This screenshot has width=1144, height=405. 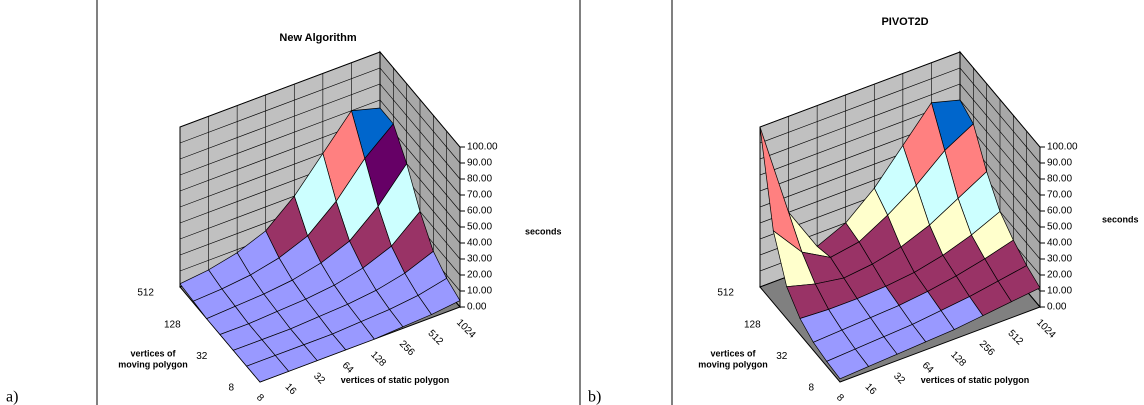 I want to click on chart-title: New Algorithm, so click(x=317, y=38).